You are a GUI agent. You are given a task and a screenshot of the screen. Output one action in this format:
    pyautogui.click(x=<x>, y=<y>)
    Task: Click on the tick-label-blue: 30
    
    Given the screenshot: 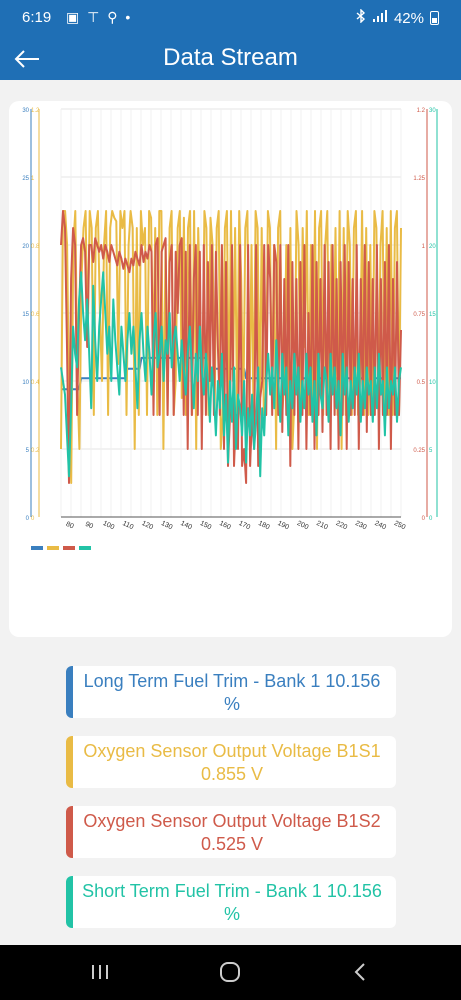 What is the action you would take?
    pyautogui.click(x=25, y=111)
    